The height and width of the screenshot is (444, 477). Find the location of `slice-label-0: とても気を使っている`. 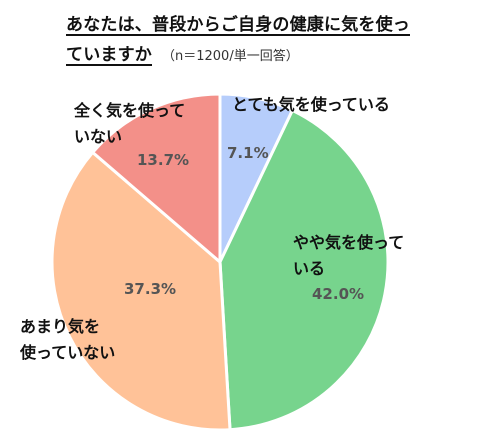

slice-label-0: とても気を使っている is located at coordinates (311, 105).